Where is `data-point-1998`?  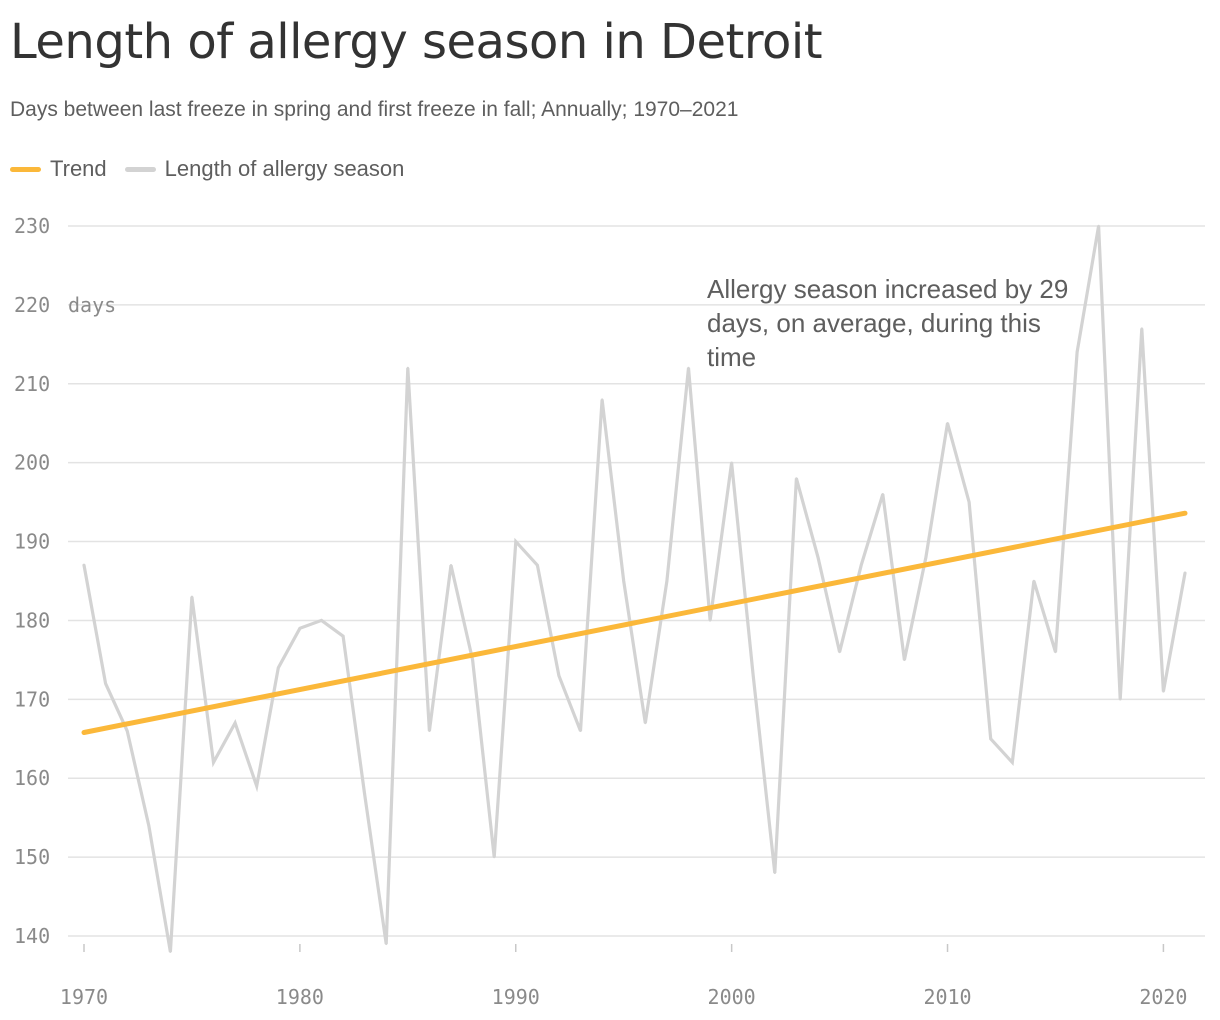 data-point-1998 is located at coordinates (688, 368).